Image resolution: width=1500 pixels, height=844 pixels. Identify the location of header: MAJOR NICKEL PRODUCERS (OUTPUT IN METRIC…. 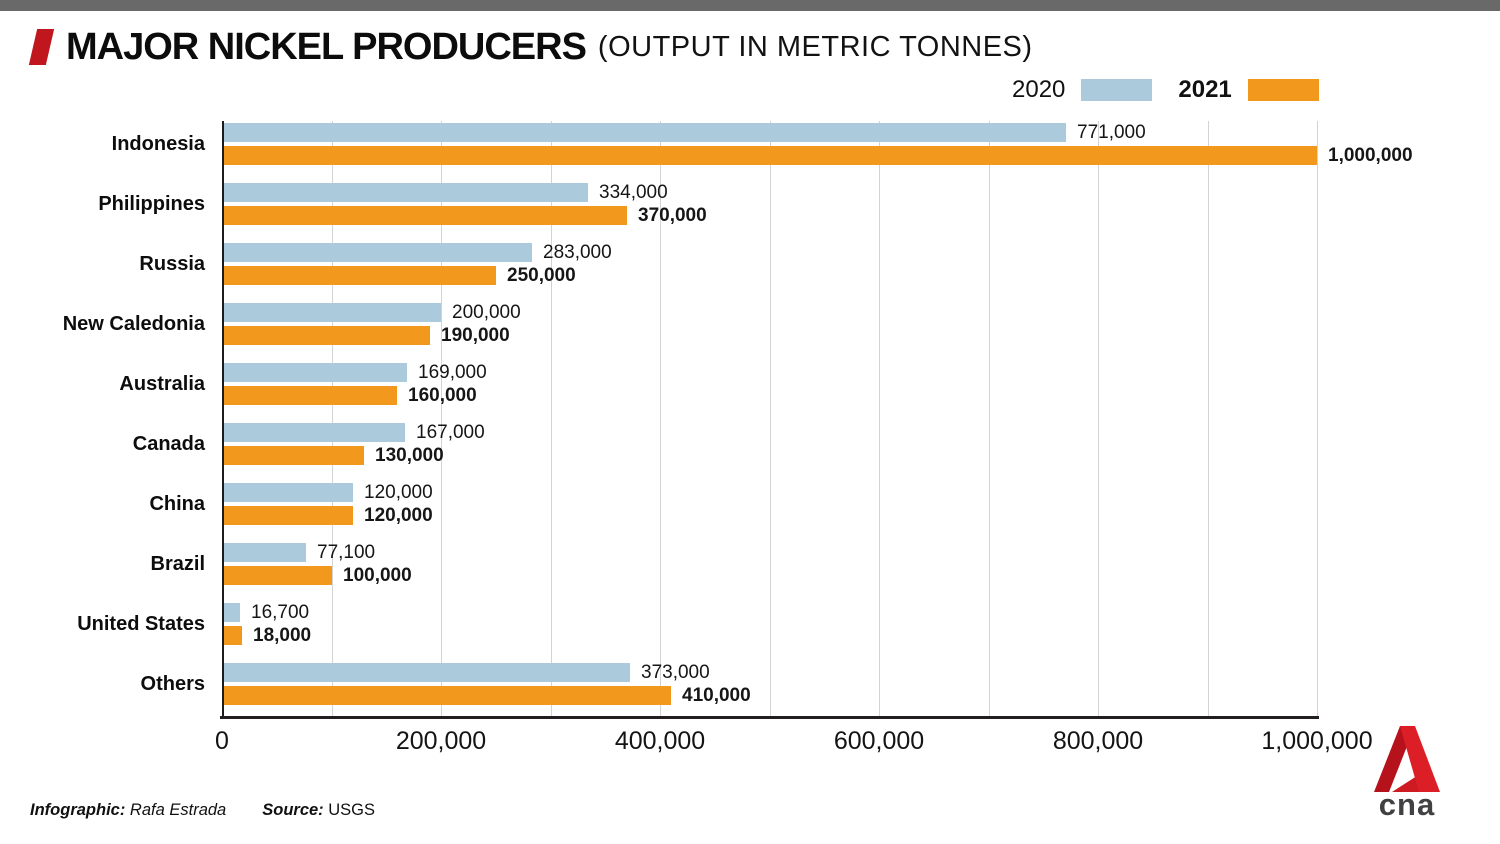
(530, 46).